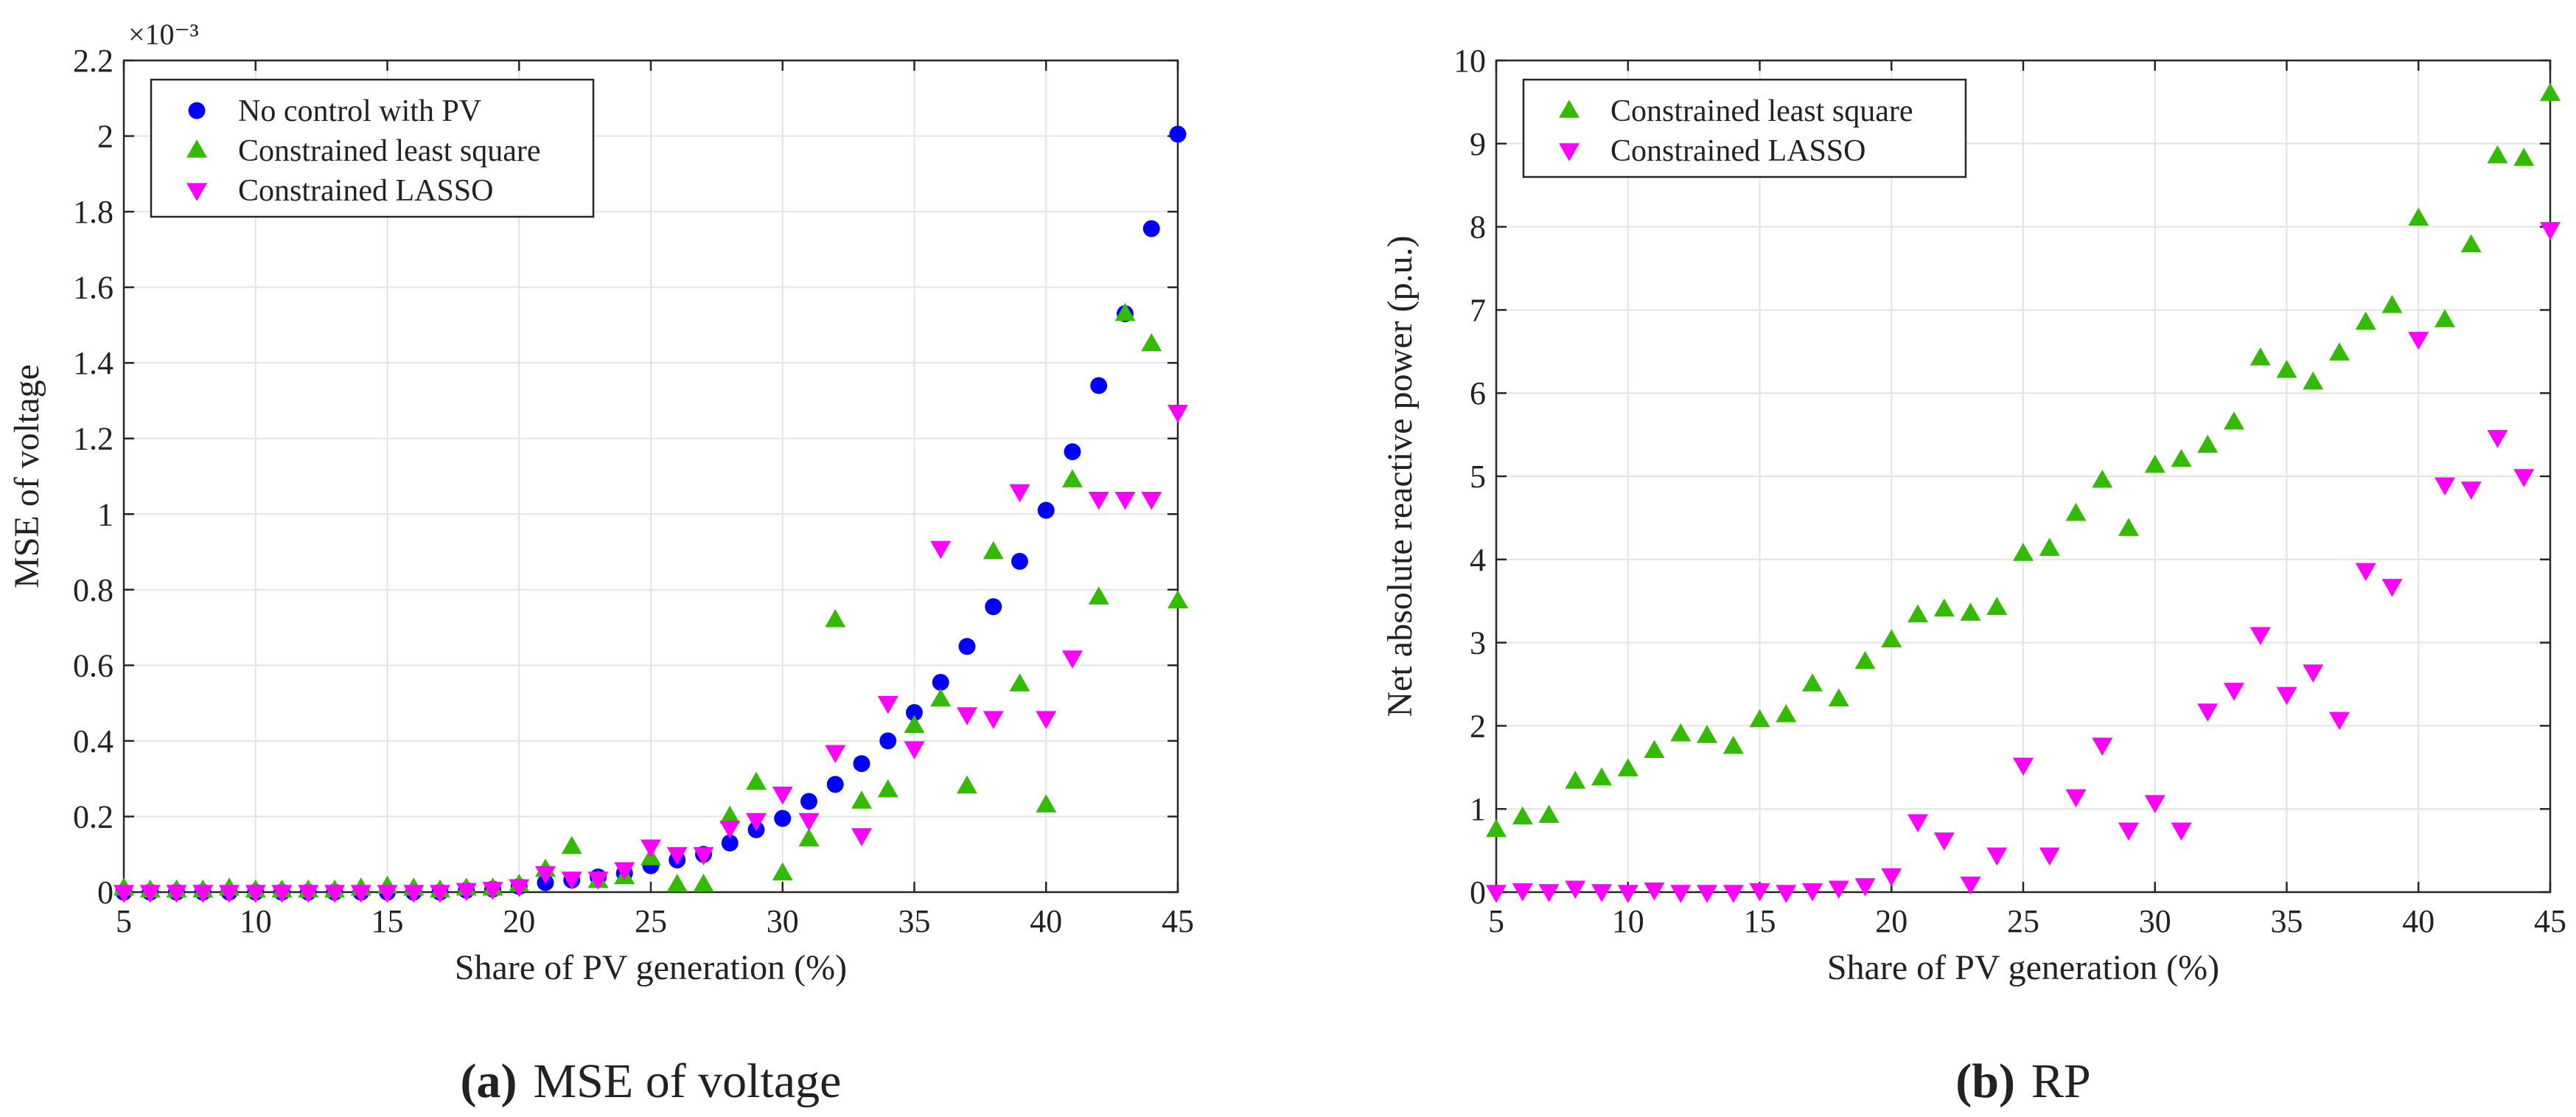  I want to click on y-tick-label: 1.4, so click(93, 363).